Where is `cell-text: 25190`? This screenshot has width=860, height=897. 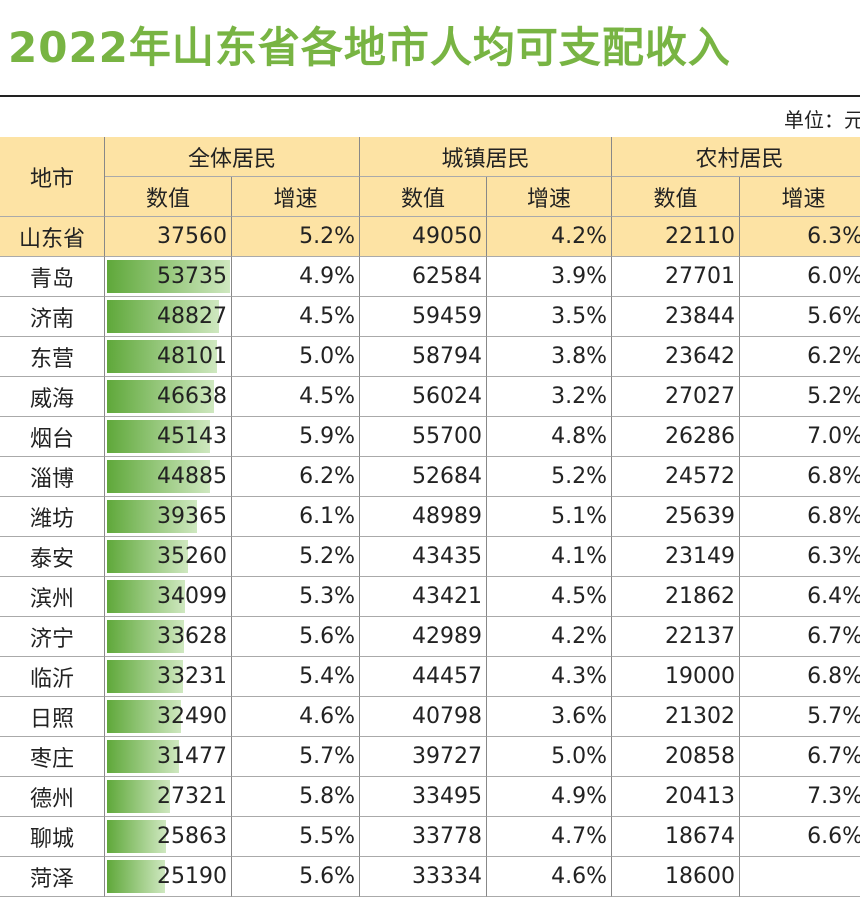
cell-text: 25190 is located at coordinates (192, 876).